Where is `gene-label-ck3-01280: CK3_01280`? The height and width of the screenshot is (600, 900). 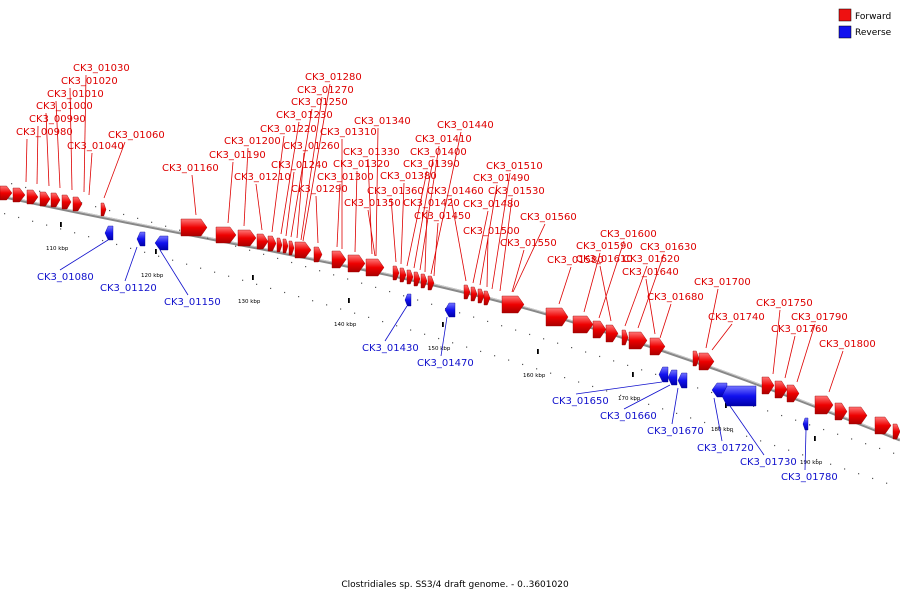
gene-label-ck3-01280: CK3_01280 is located at coordinates (333, 77).